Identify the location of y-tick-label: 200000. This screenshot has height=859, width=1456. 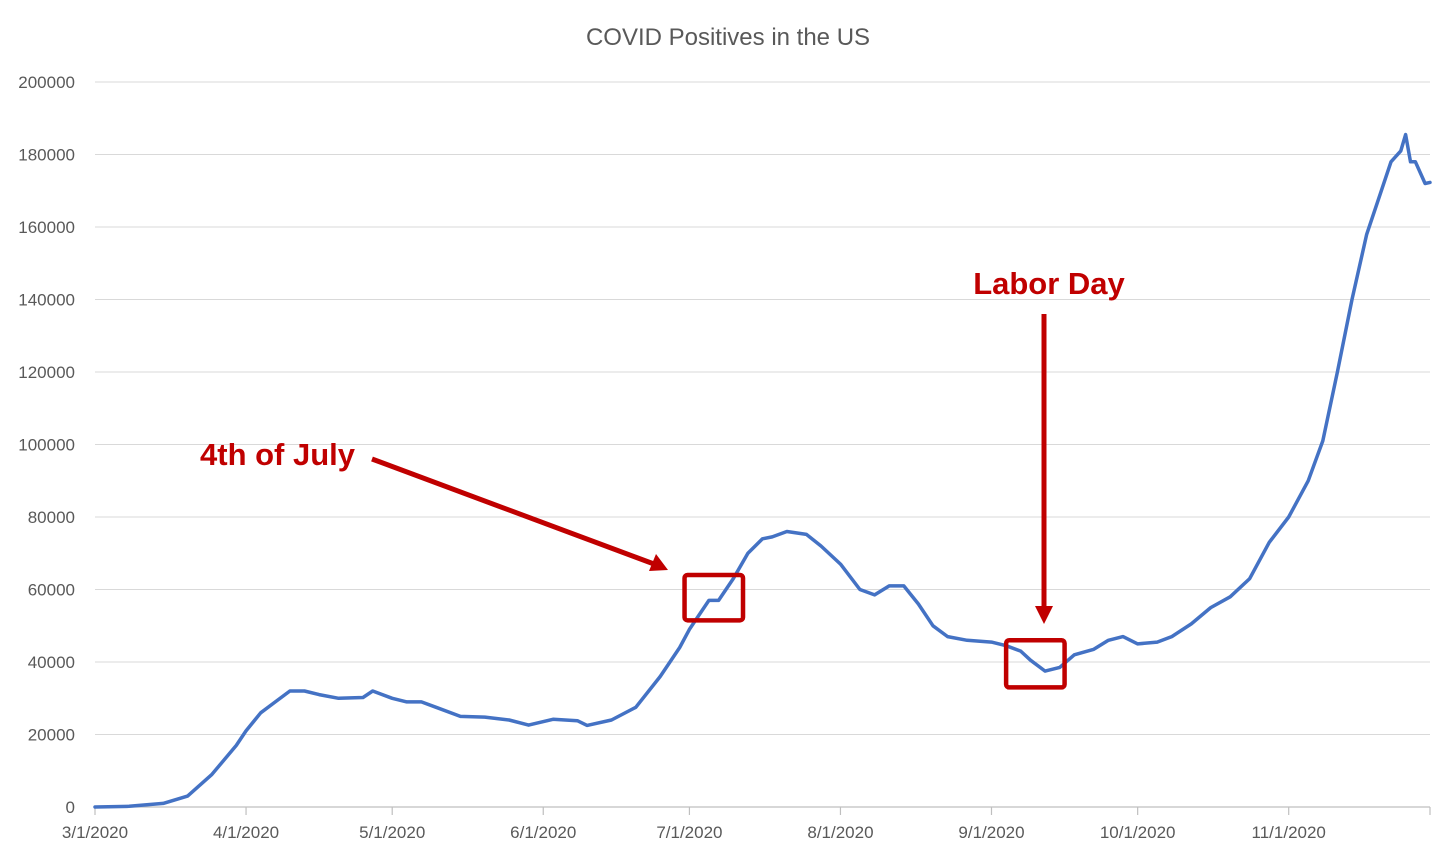
(46, 82).